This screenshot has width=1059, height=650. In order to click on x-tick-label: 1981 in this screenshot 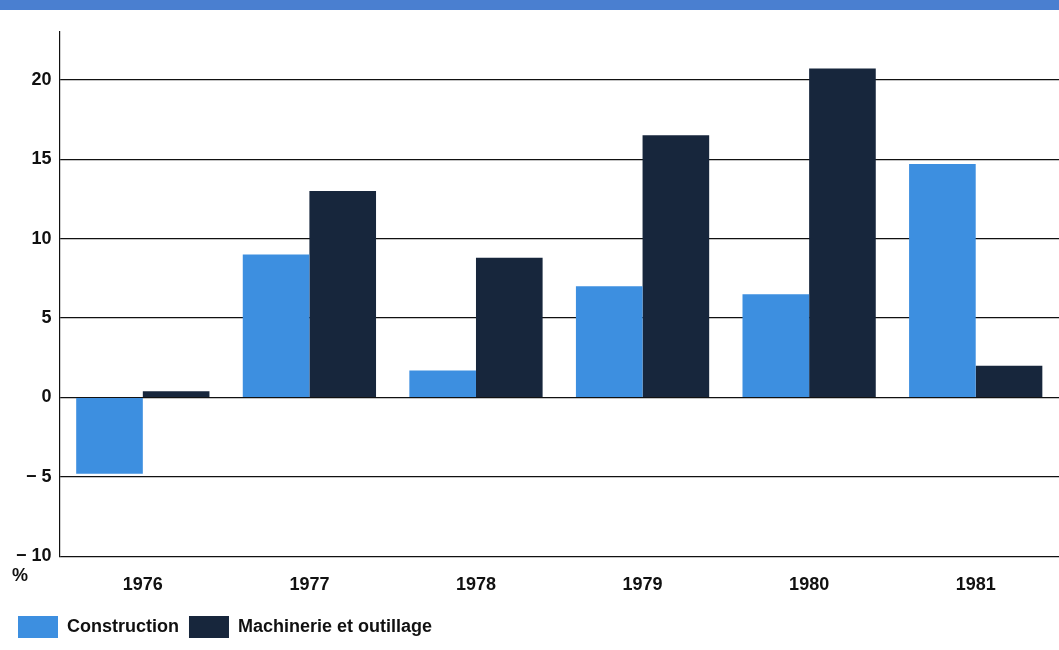, I will do `click(975, 584)`.